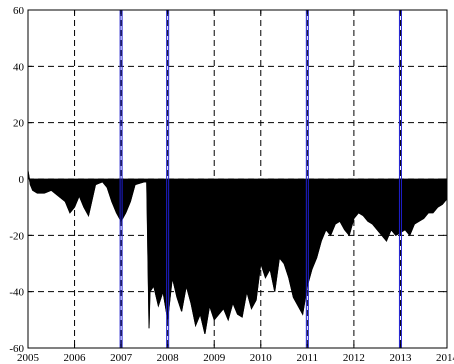  I want to click on x-tick-label: 2009, so click(214, 358).